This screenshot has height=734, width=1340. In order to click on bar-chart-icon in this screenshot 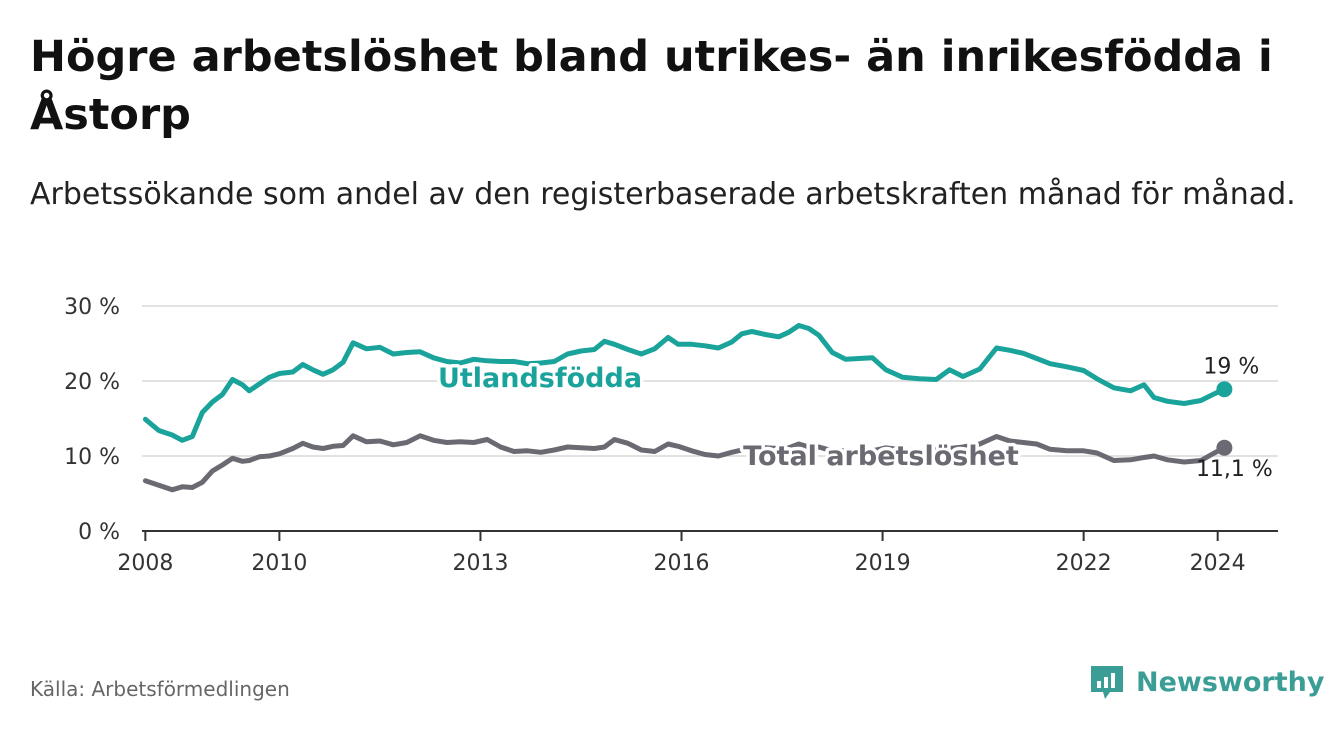, I will do `click(1107, 682)`.